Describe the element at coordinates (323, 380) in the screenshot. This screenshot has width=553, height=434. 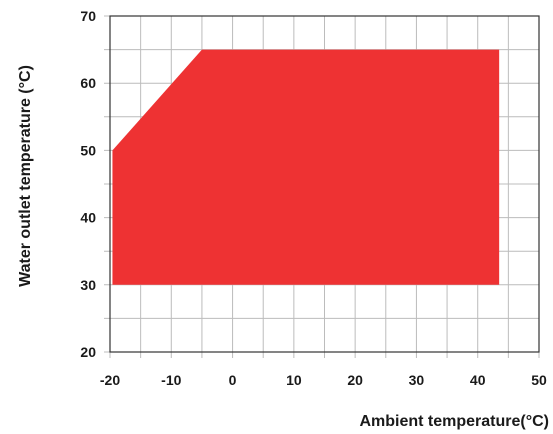
I see `x-tick-labels: -20 -10 0 10 20 30 40 50` at that location.